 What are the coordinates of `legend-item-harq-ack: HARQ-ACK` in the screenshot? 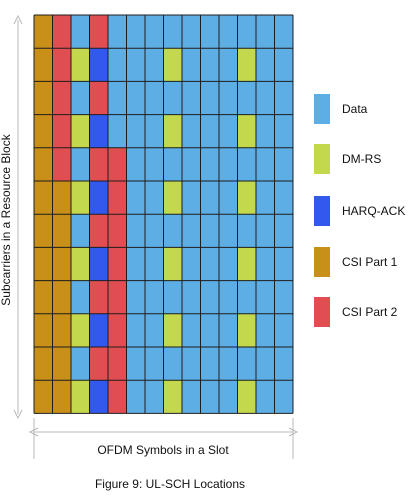 It's located at (359, 211).